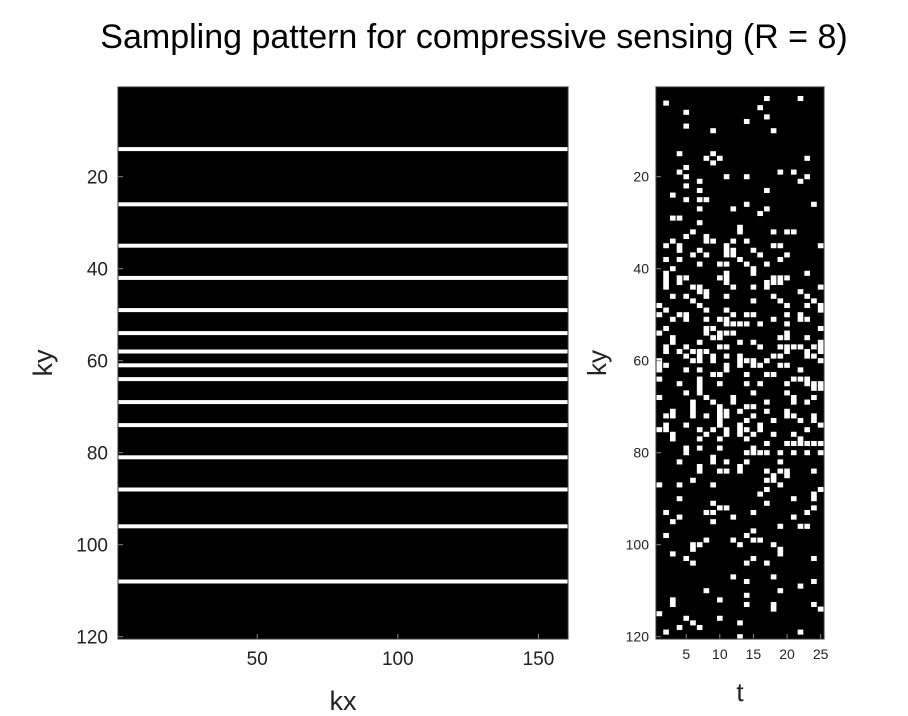 The image size is (908, 716). I want to click on right-ytick-label: 60, so click(641, 361).